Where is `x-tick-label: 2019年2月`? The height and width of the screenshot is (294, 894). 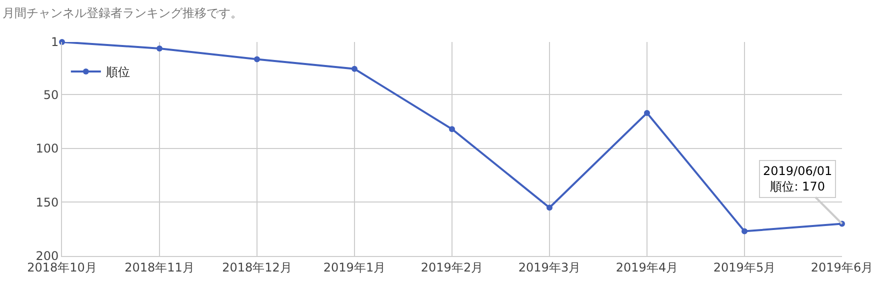
x-tick-label: 2019年2月 is located at coordinates (452, 267).